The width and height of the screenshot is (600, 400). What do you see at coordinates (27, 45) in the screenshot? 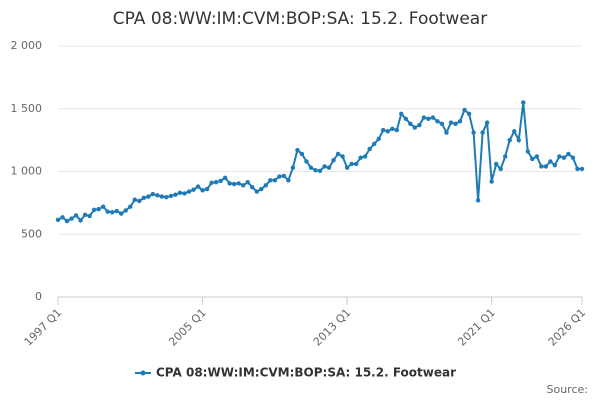
I see `y-tick-label: 2 000` at bounding box center [27, 45].